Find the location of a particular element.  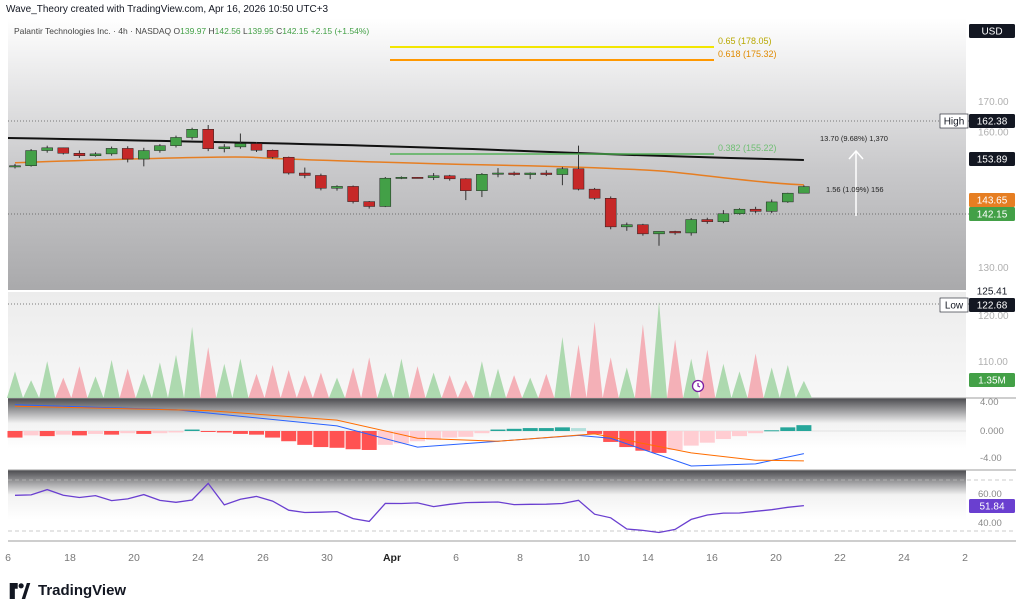

rsi-badge: 51.84 is located at coordinates (992, 506).